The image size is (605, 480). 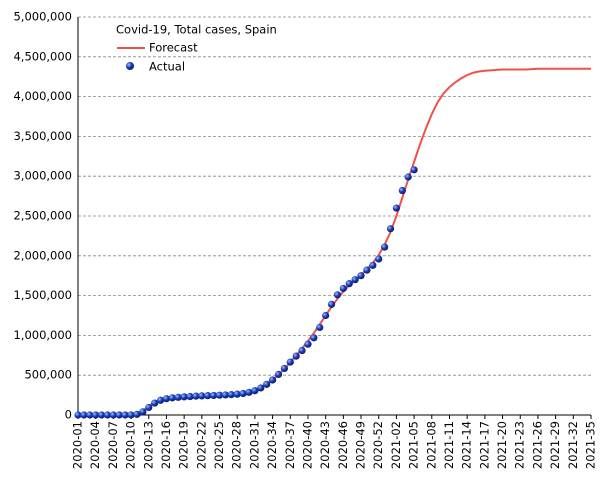 What do you see at coordinates (42, 255) in the screenshot?
I see `y-tick-label: 2,000,000` at bounding box center [42, 255].